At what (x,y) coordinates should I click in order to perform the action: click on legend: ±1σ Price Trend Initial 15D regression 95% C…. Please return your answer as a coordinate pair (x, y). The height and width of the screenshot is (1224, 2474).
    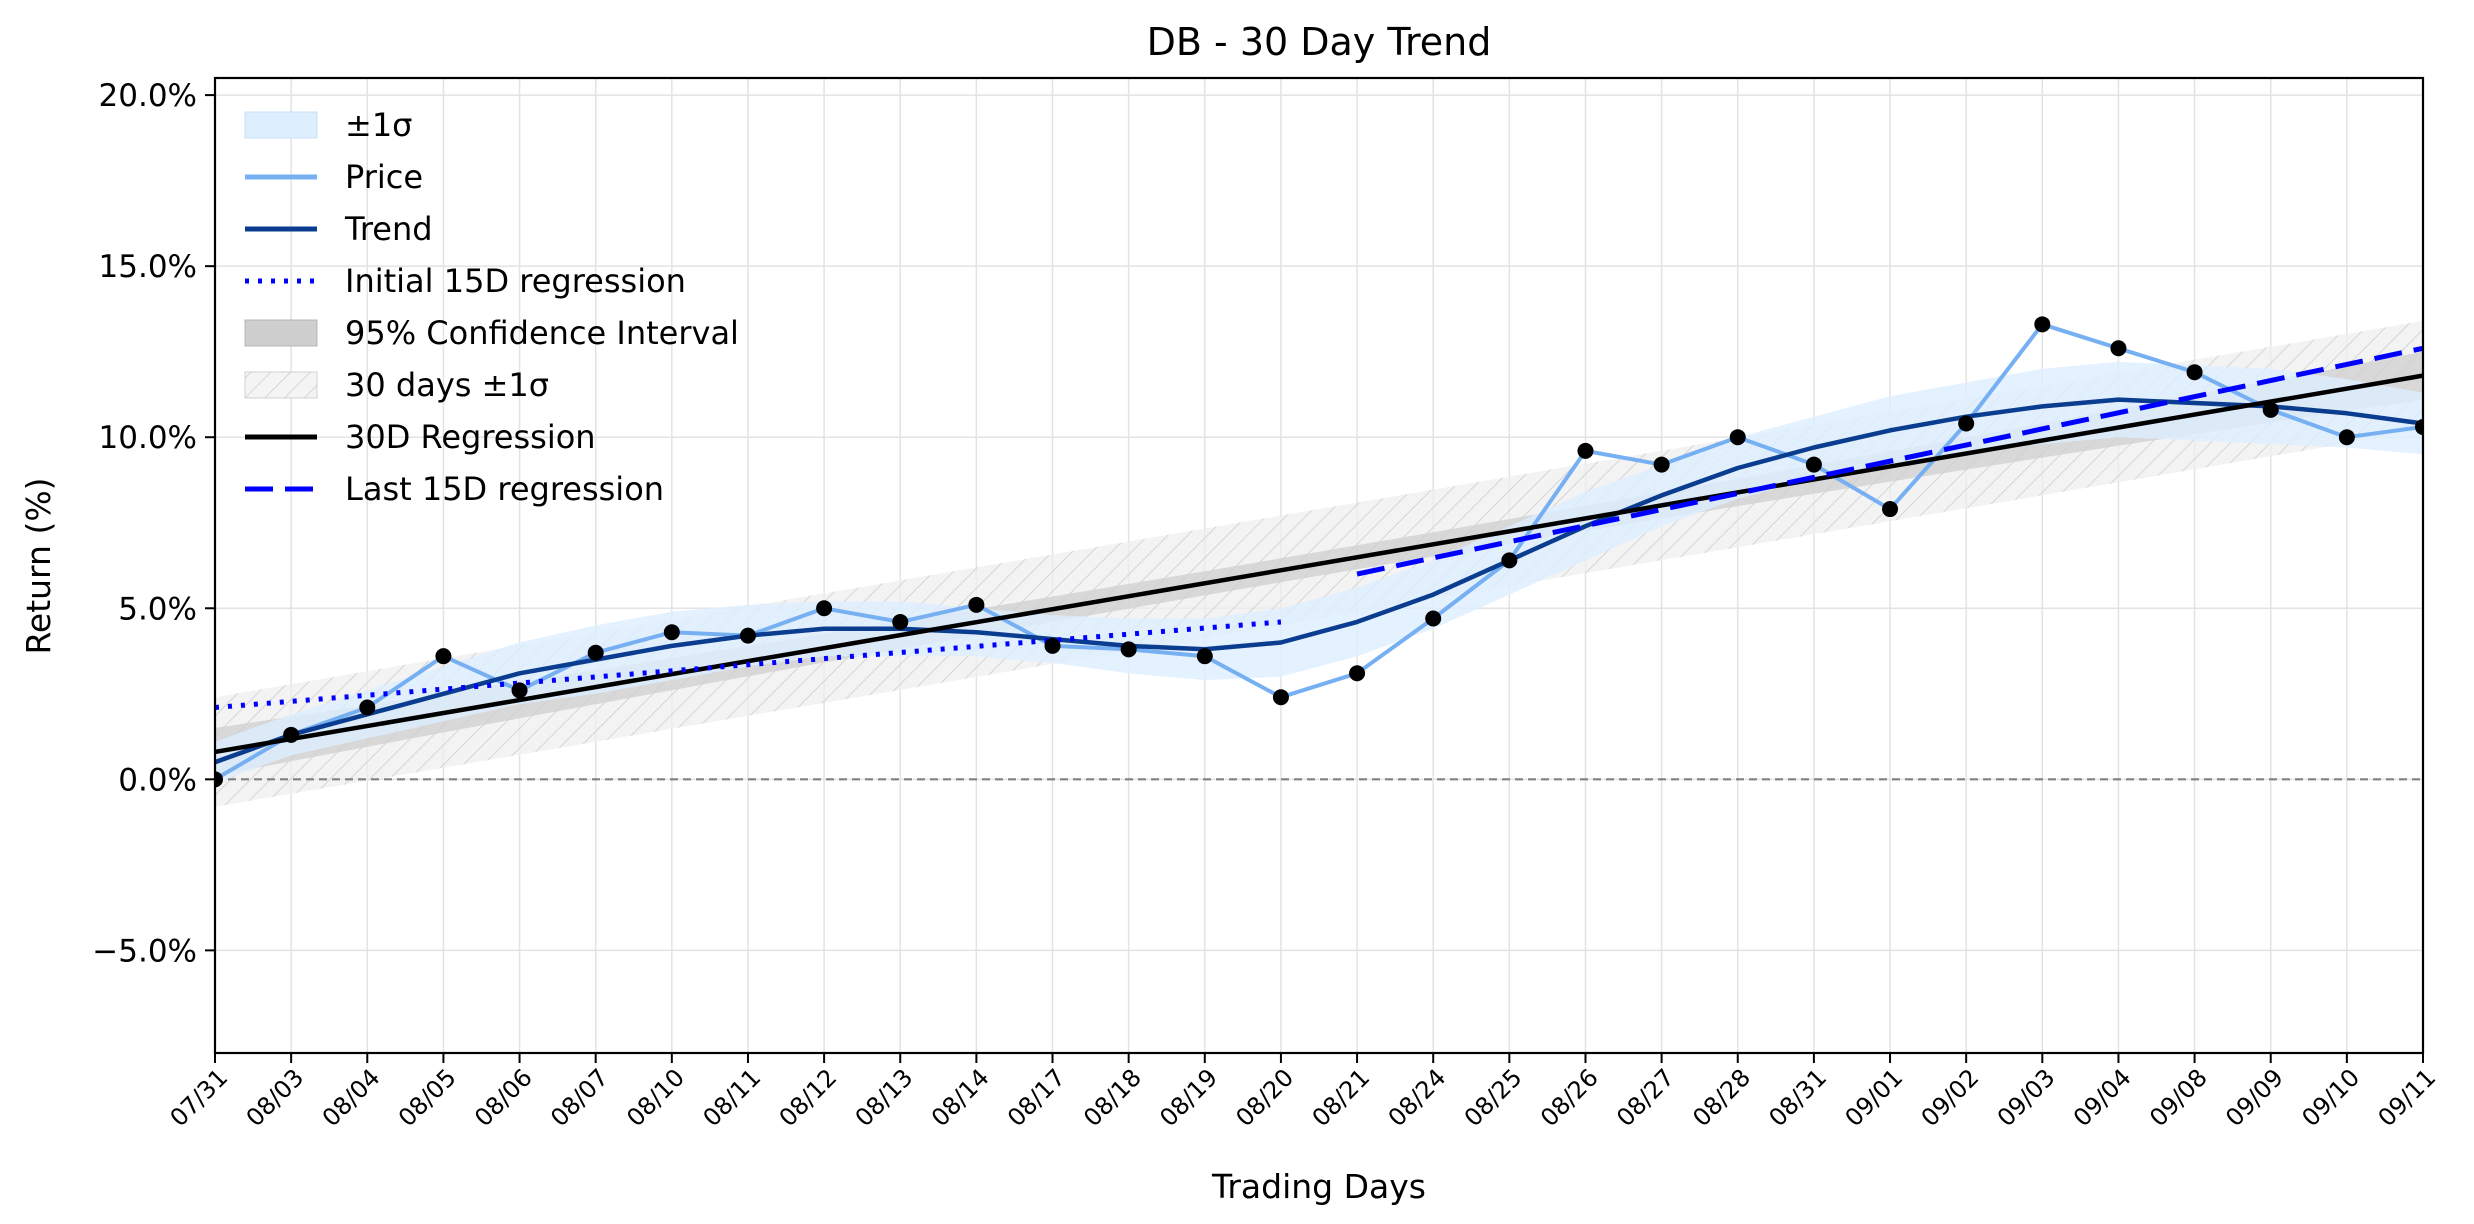
    Looking at the image, I should click on (491, 307).